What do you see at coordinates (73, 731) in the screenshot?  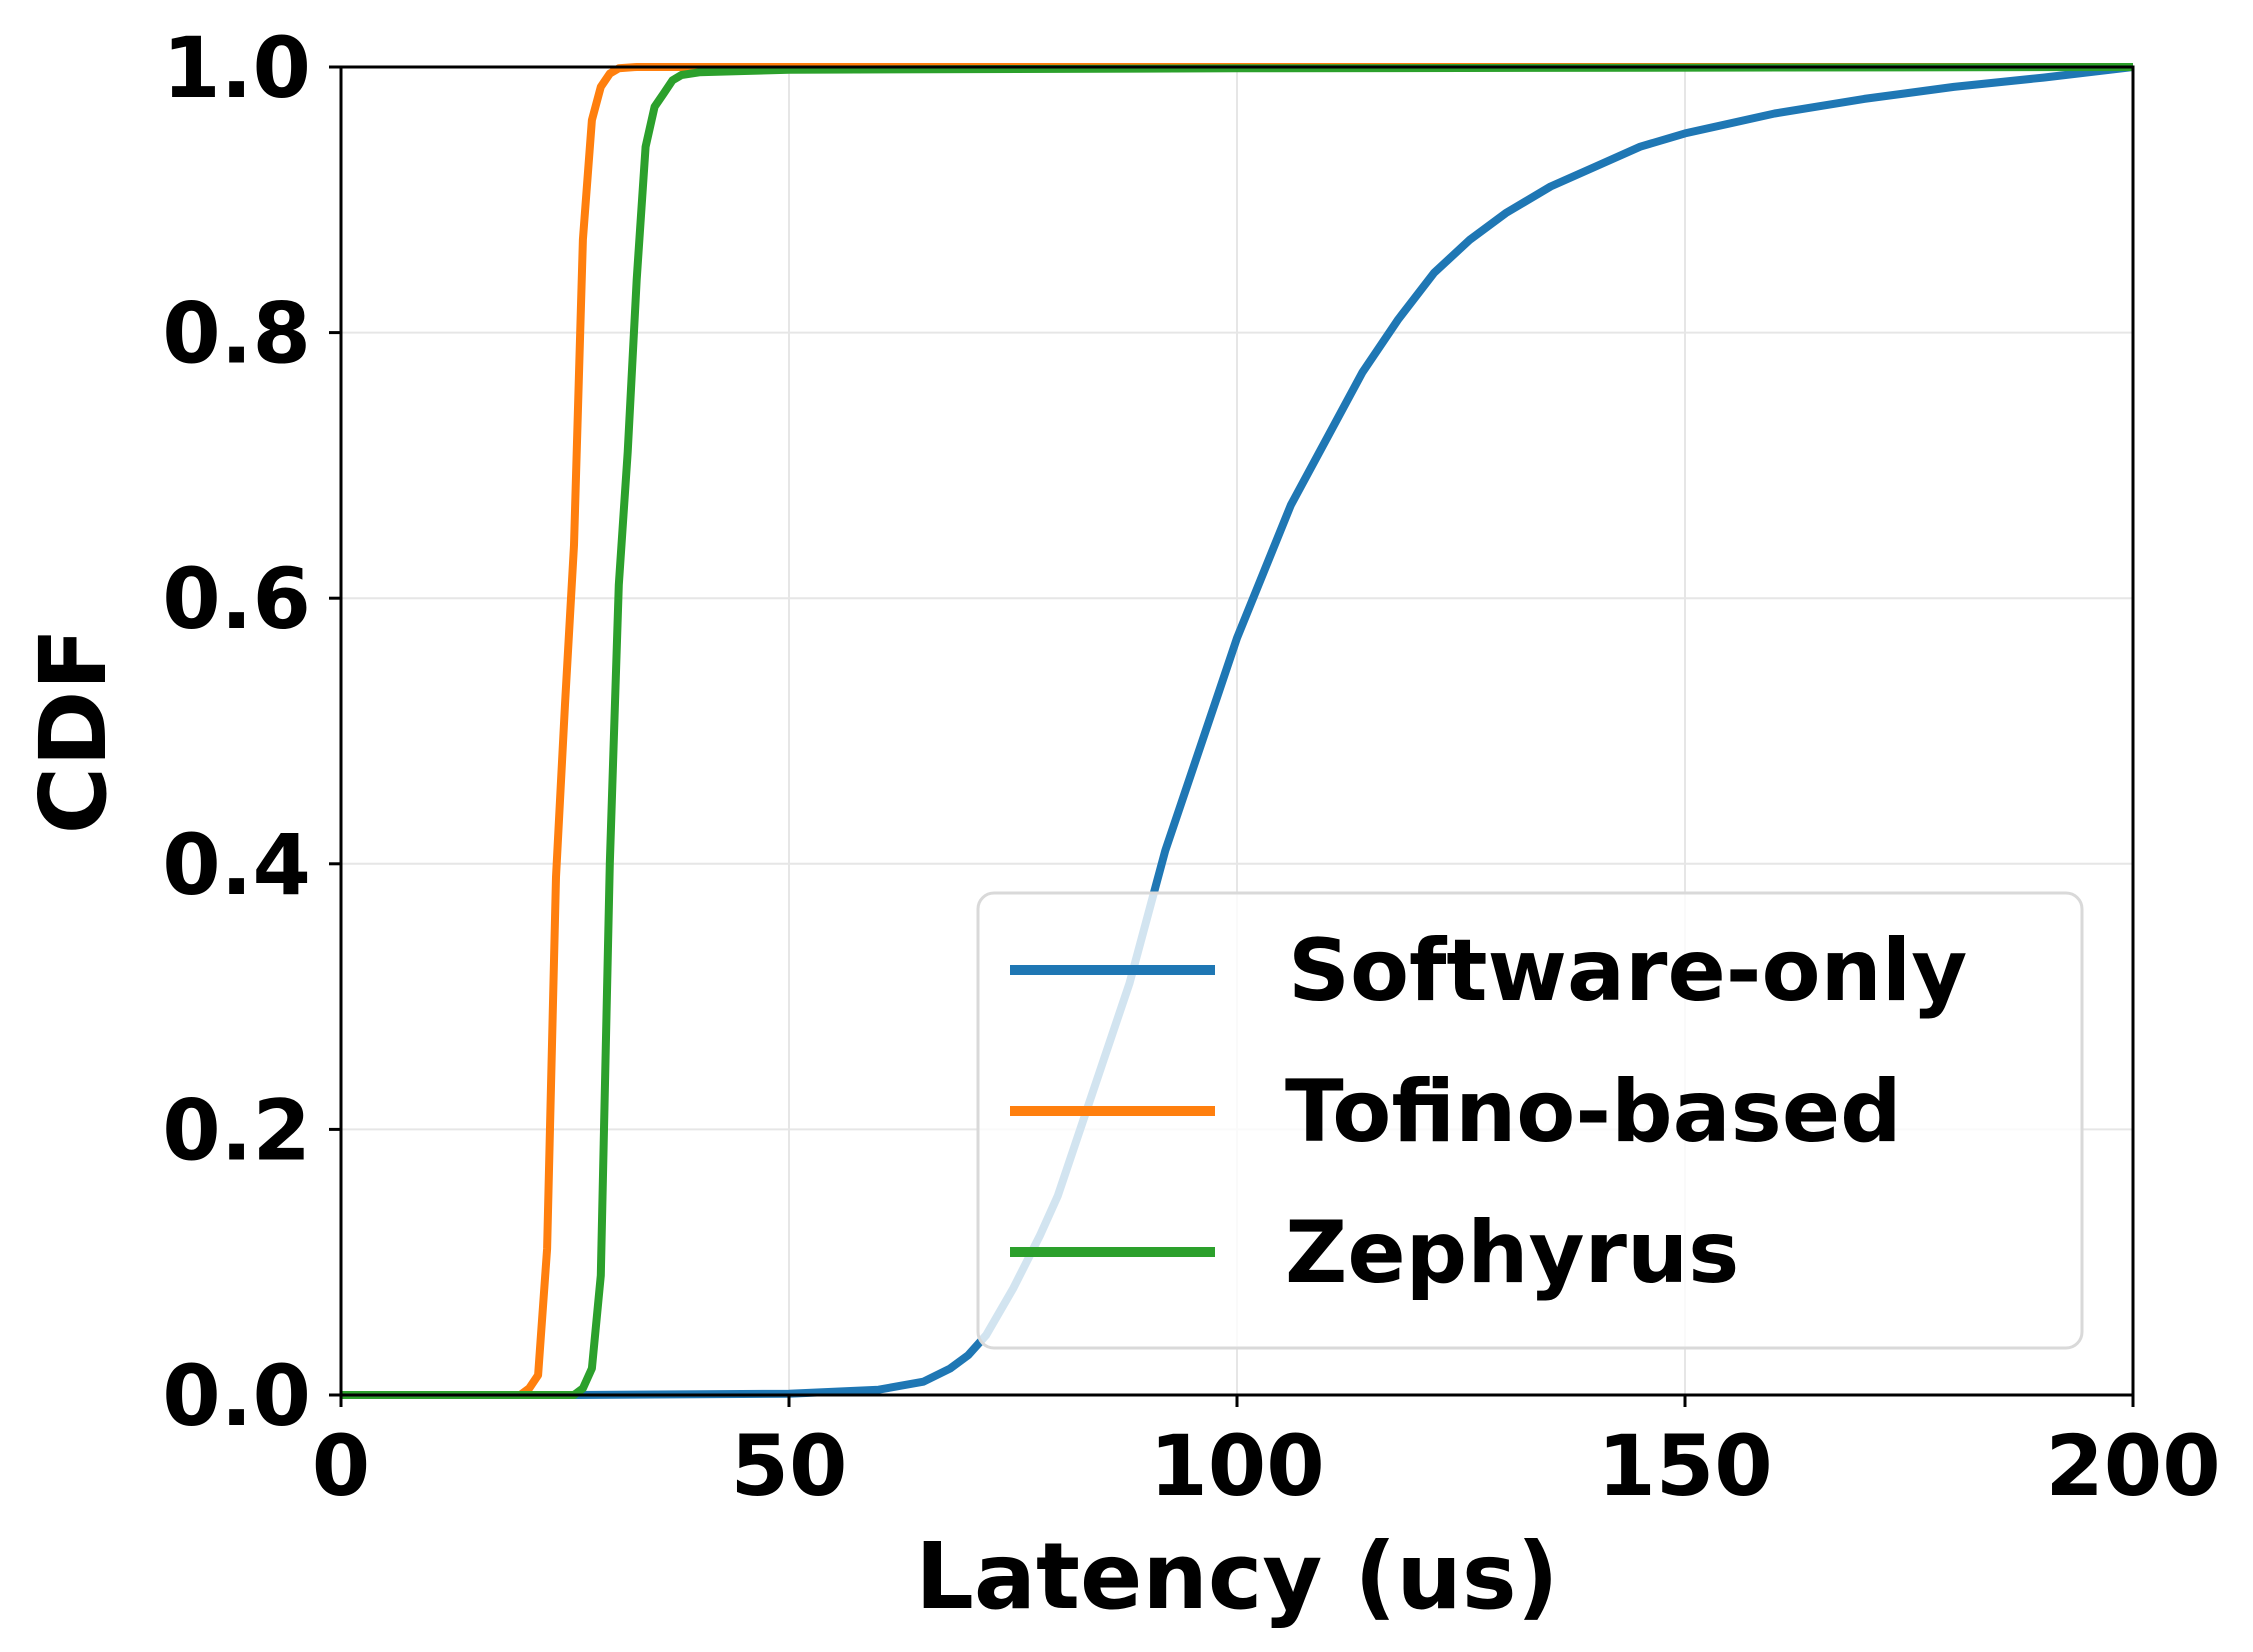 I see `y-axis-label: CDF` at bounding box center [73, 731].